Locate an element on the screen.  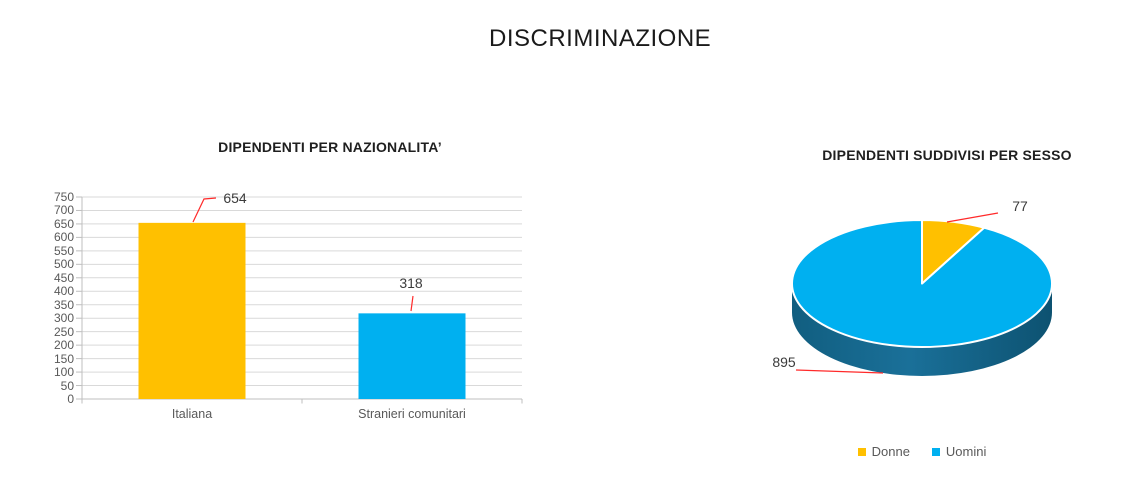
x-category-label: Italiana is located at coordinates (192, 414).